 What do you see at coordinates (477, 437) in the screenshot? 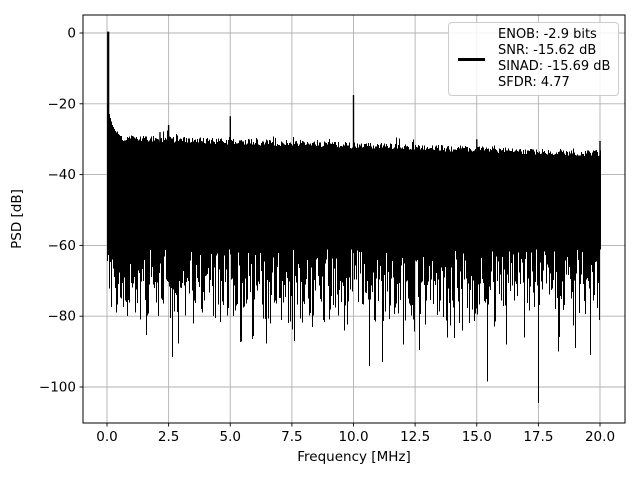
I see `x-tick-label: 15.0` at bounding box center [477, 437].